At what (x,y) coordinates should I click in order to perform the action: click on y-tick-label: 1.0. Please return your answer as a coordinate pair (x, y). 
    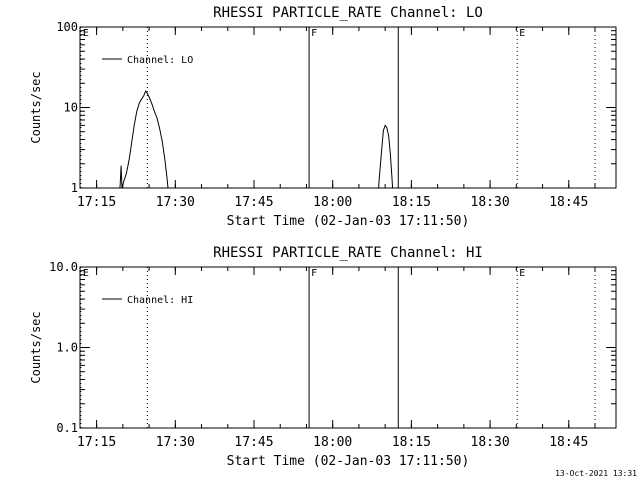
    Looking at the image, I should click on (67, 348).